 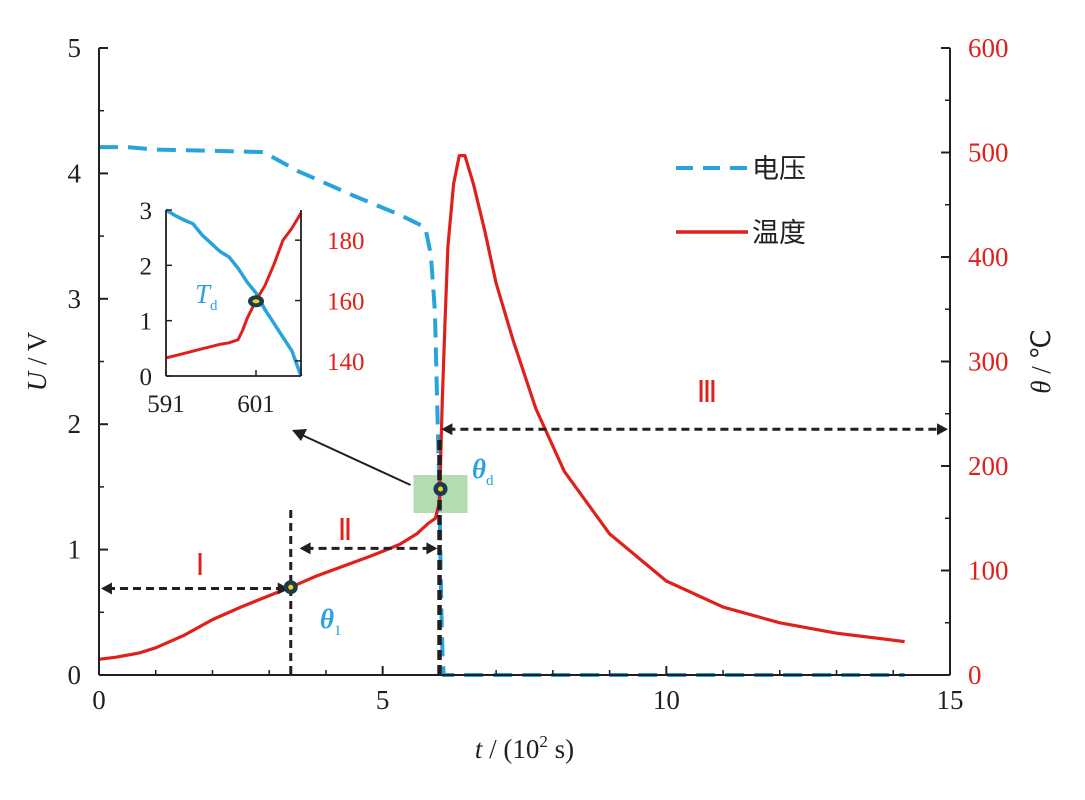 I want to click on legend-temperature-label: 温度, so click(x=779, y=233).